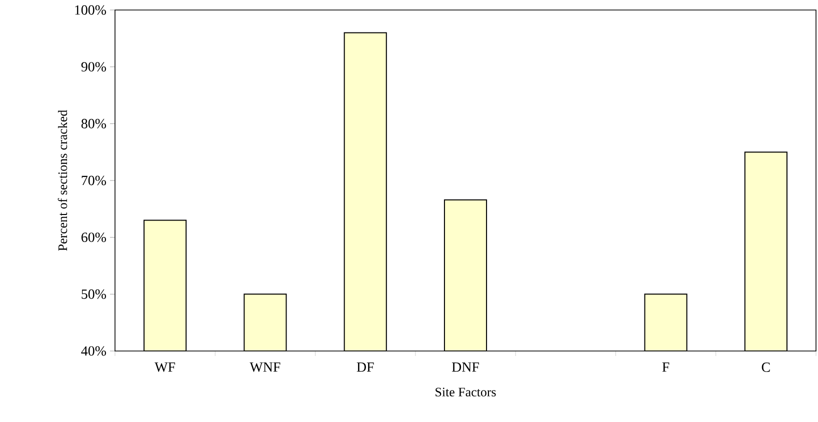 This screenshot has width=818, height=422. What do you see at coordinates (94, 237) in the screenshot?
I see `y-tick-label: 60%` at bounding box center [94, 237].